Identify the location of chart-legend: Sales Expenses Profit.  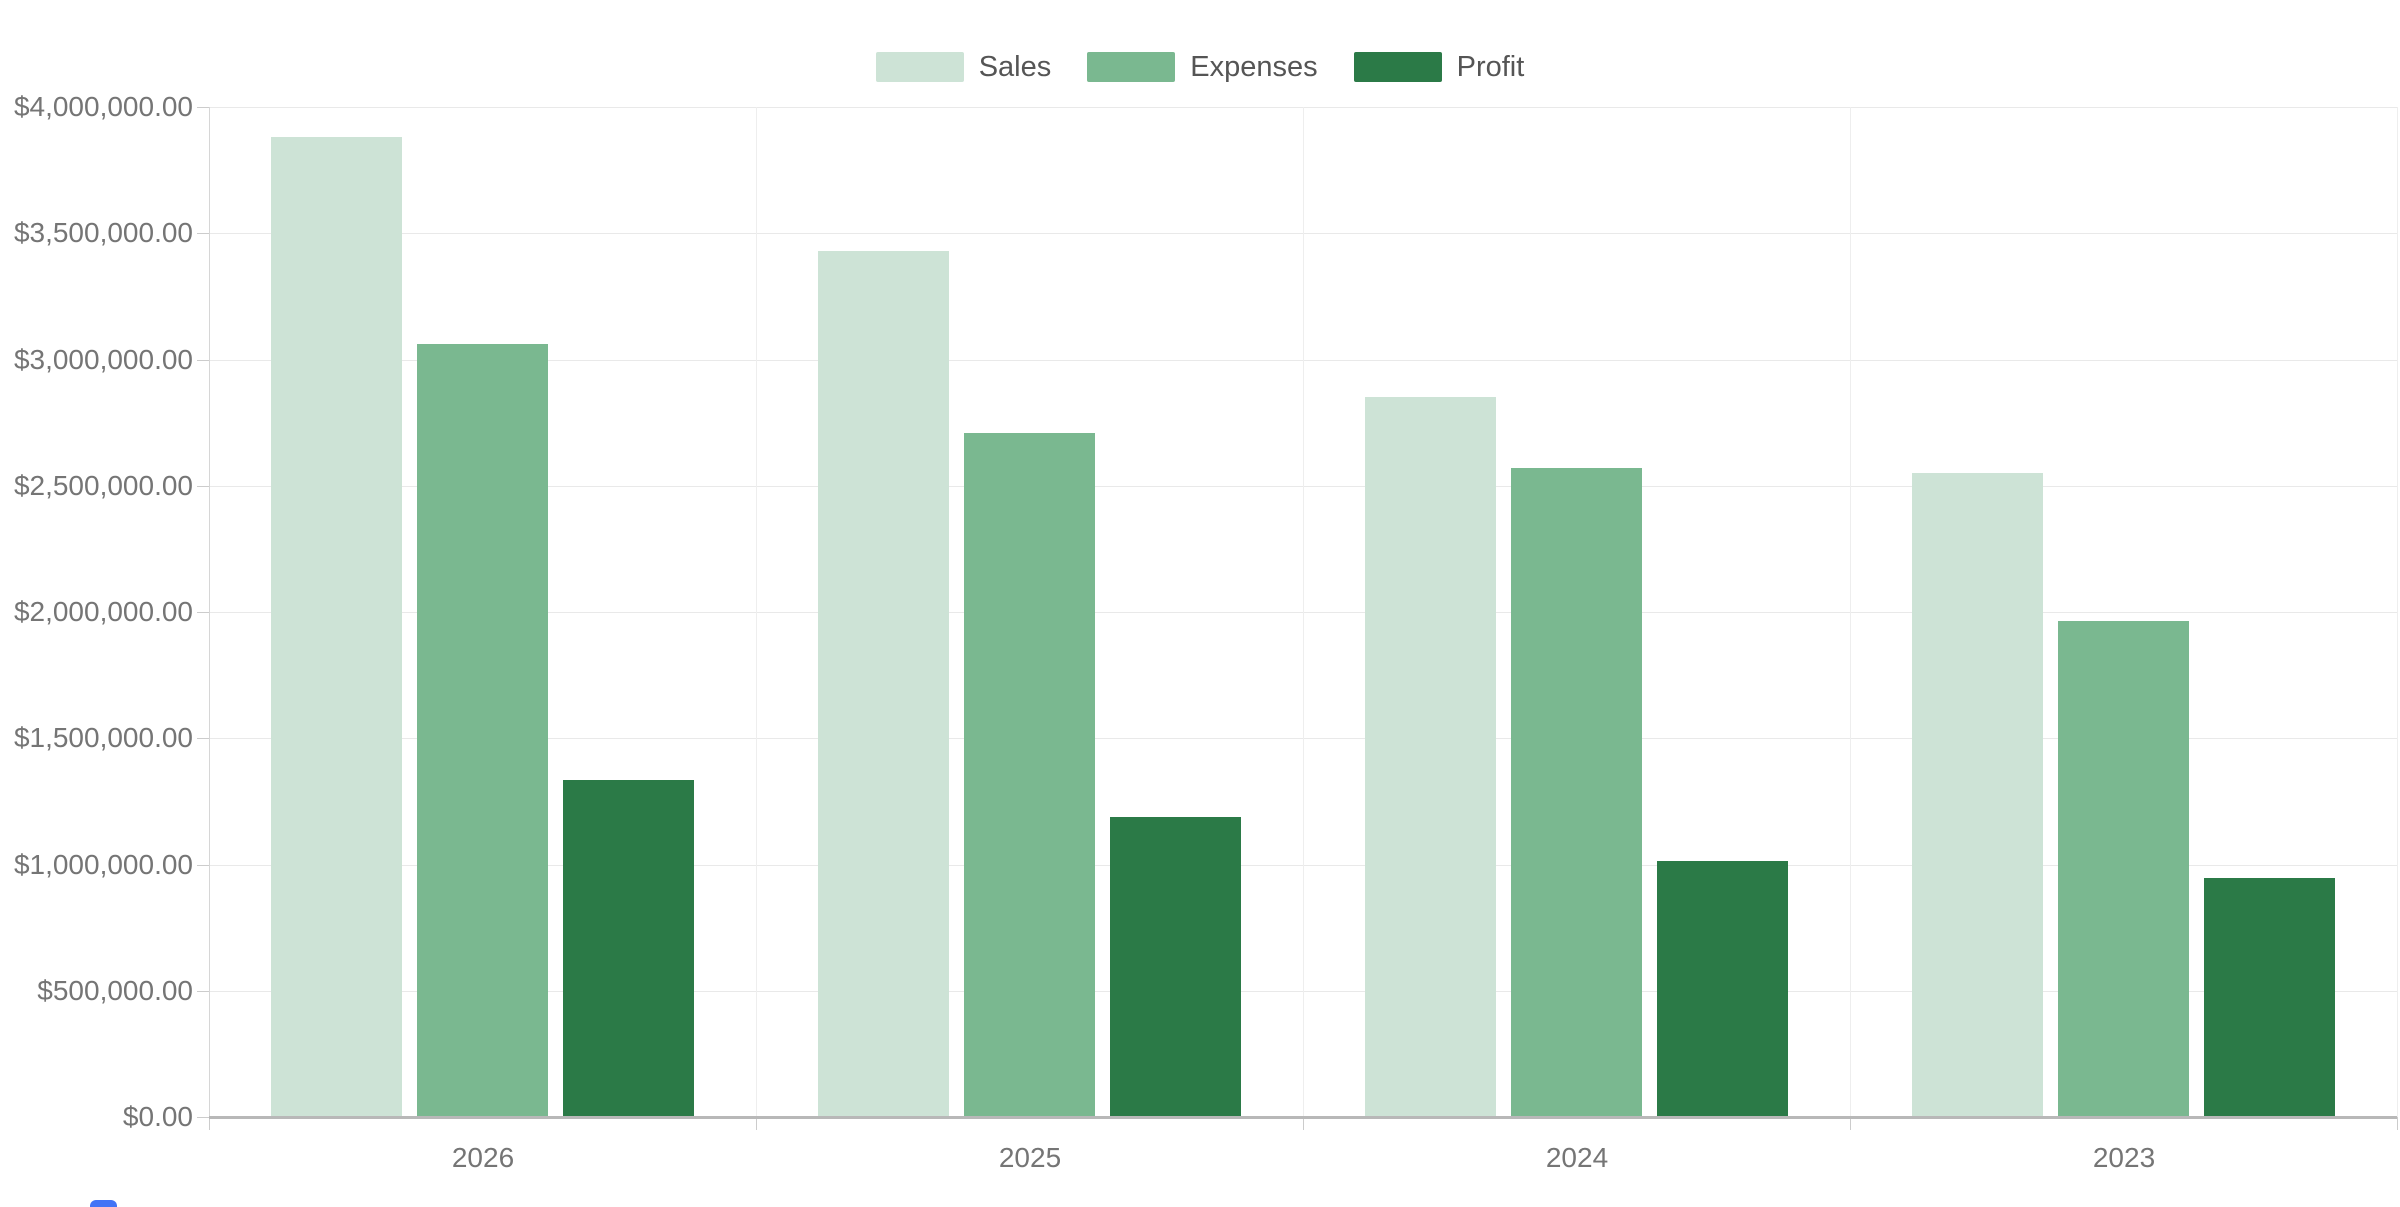
(1200, 67).